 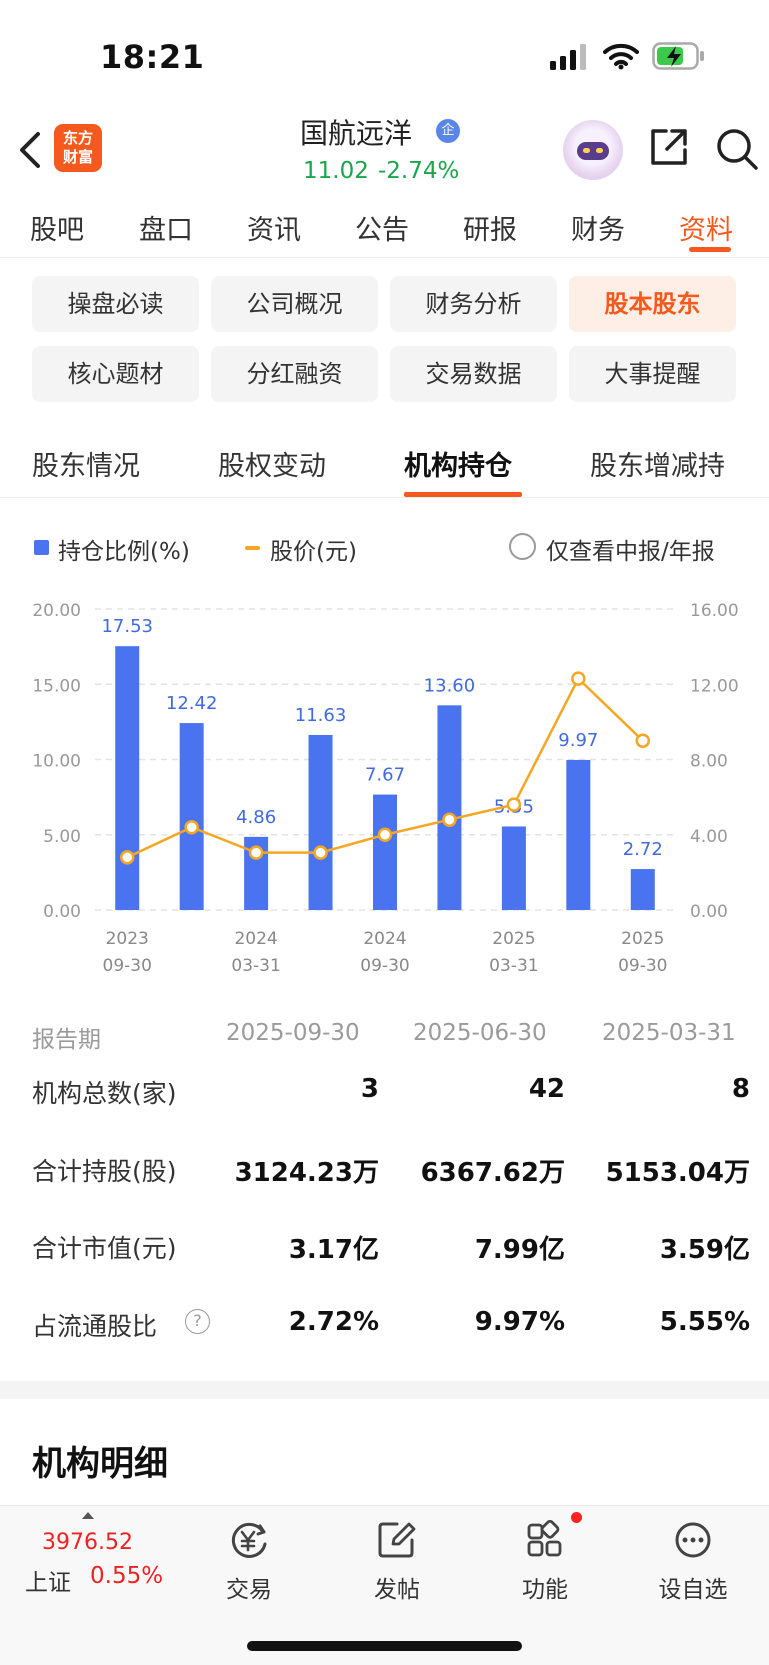 I want to click on y-left-tick-label: 15.00, so click(x=56, y=686).